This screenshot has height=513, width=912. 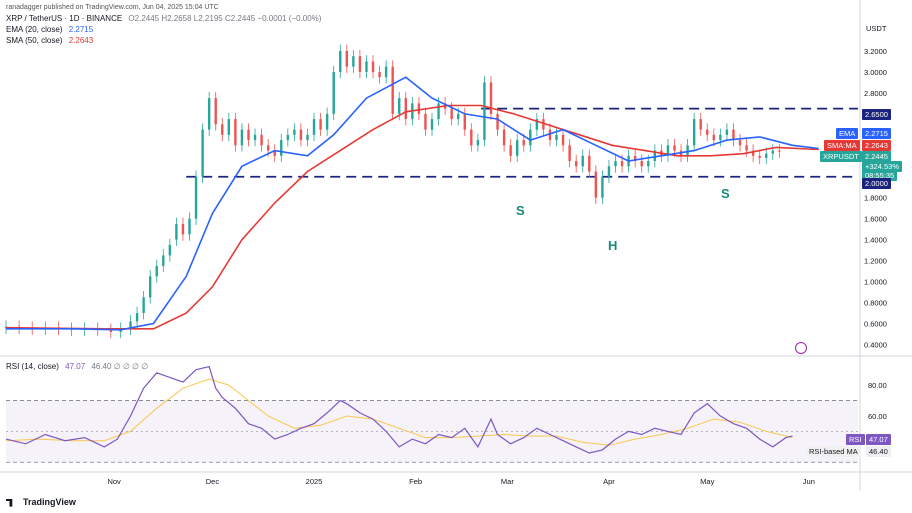 I want to click on currency-label: USDT, so click(x=876, y=28).